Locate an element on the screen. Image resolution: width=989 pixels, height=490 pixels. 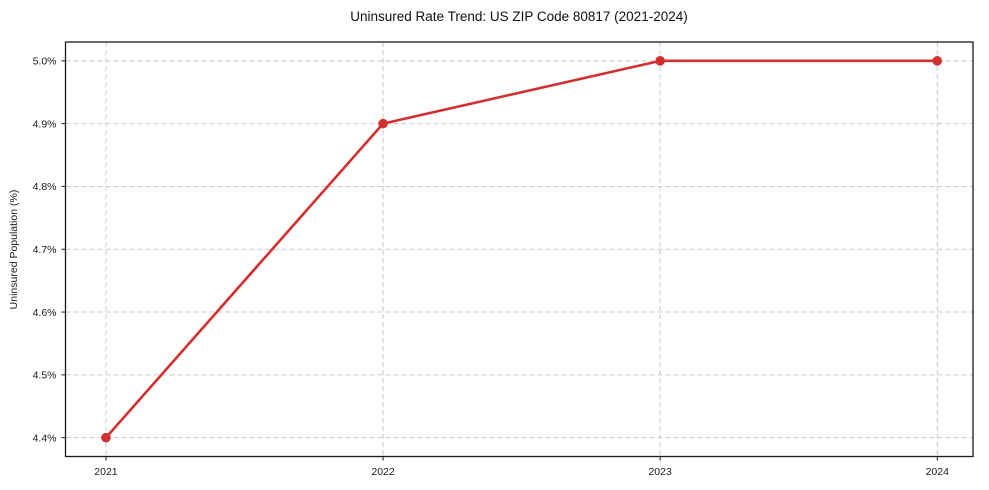
y-axis-label: Uninsured Population (%) is located at coordinates (14, 250).